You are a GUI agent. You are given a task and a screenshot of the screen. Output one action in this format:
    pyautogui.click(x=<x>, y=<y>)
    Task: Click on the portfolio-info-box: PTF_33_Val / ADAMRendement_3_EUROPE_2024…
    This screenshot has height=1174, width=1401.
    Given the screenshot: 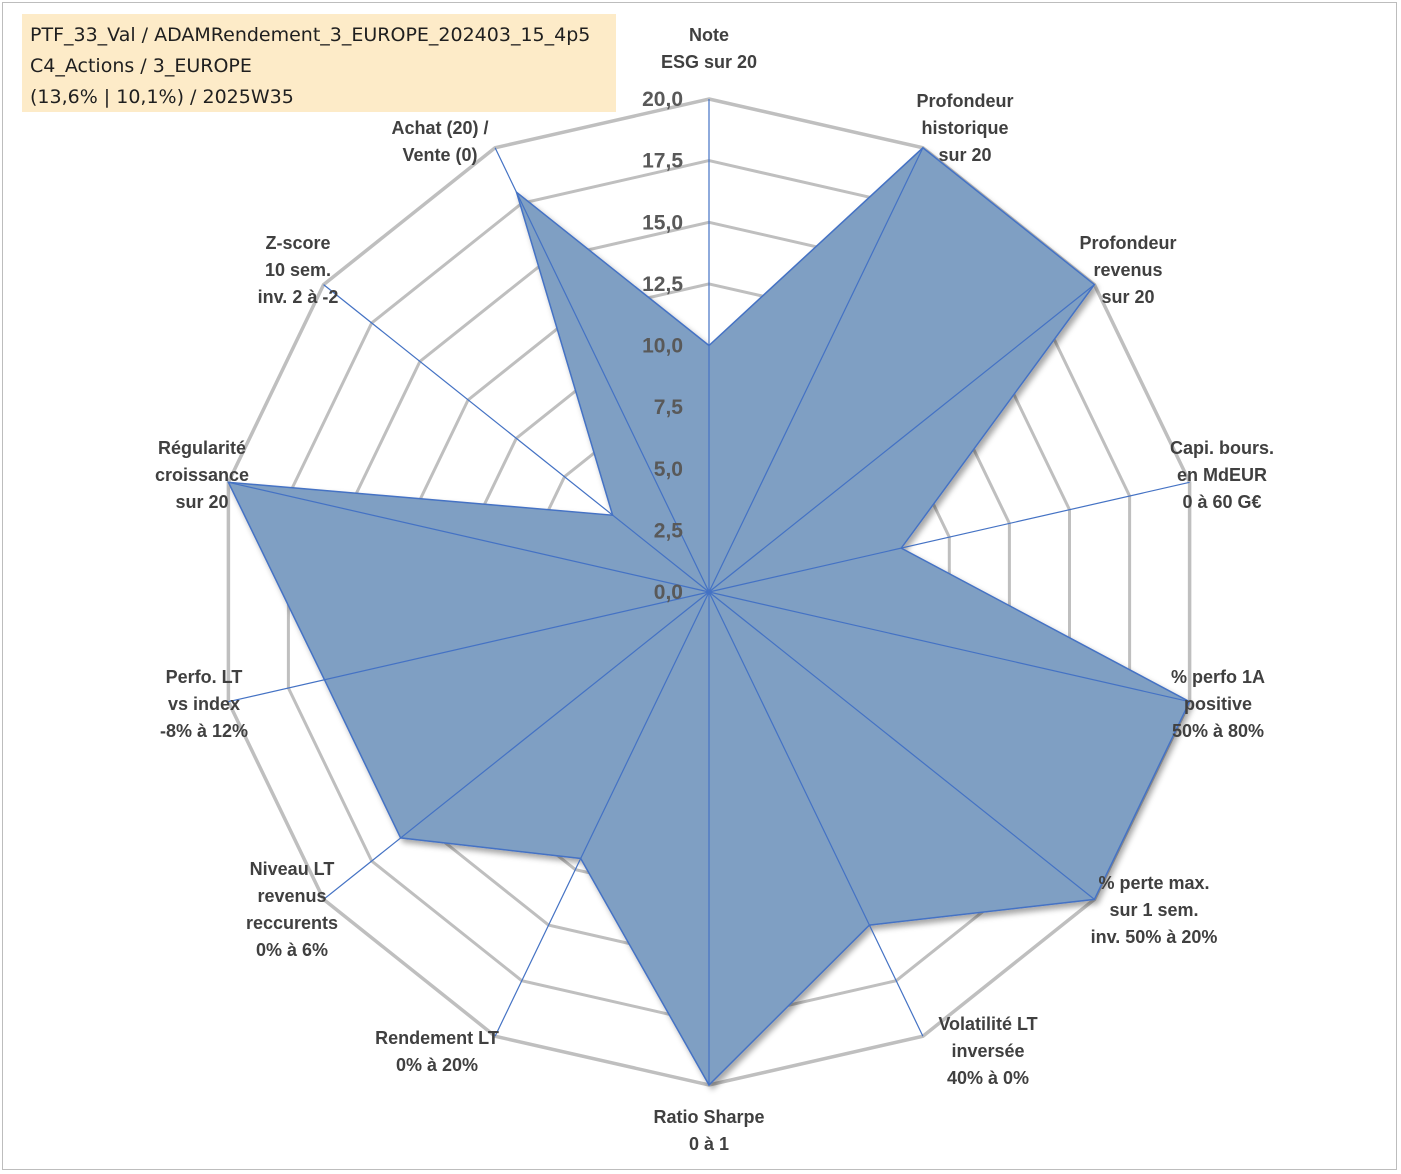 What is the action you would take?
    pyautogui.click(x=319, y=63)
    